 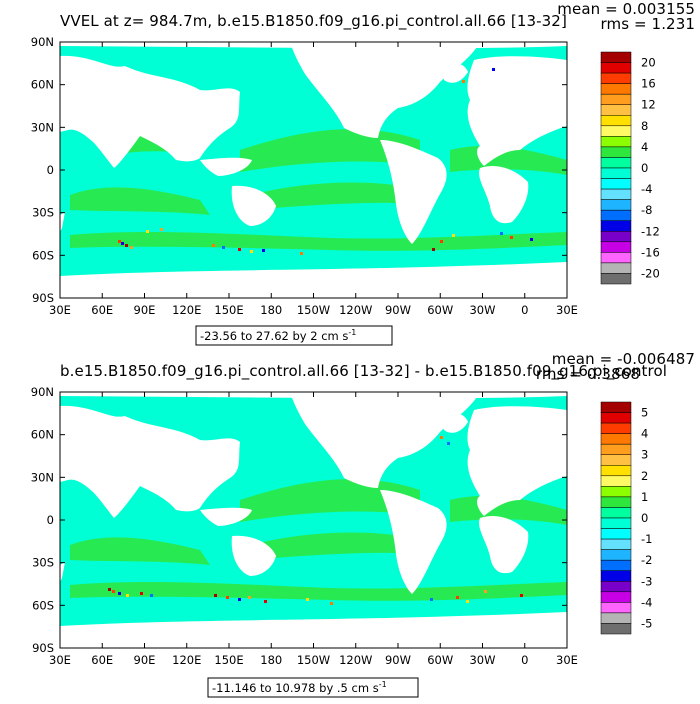 I want to click on colorbar: 20 16 12 8 4 0 -4 -8 -12 -16 -20, so click(x=630, y=168).